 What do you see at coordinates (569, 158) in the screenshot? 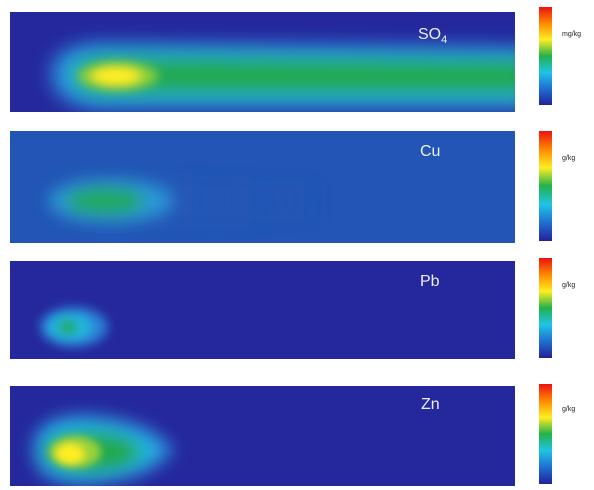
I see `cu-colorbar-unit: g/kg` at bounding box center [569, 158].